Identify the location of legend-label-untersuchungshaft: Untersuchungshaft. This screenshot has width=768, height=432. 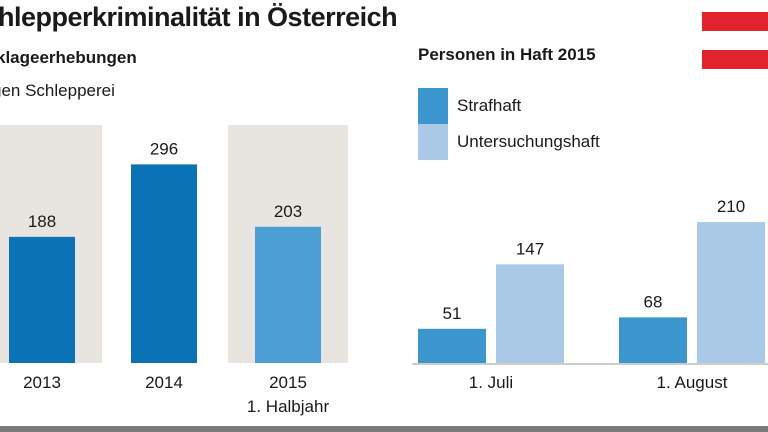
(528, 141).